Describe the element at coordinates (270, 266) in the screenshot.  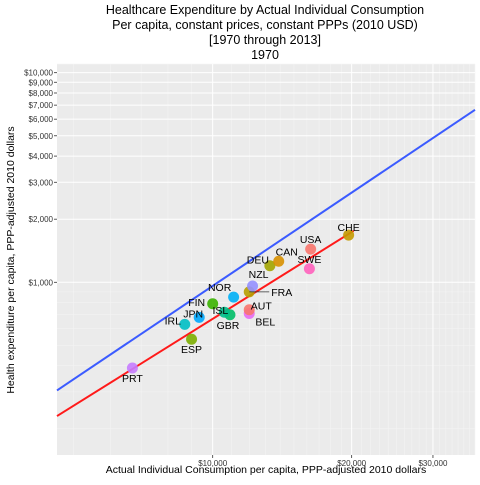
I see `point-deu` at that location.